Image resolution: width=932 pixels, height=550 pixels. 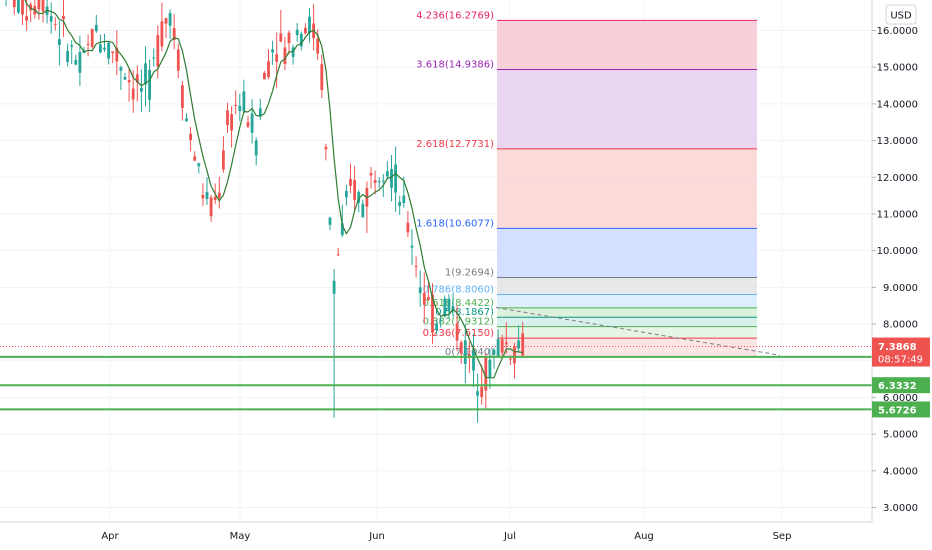 I want to click on fib-level-label: 1.618(10.6077), so click(x=455, y=223).